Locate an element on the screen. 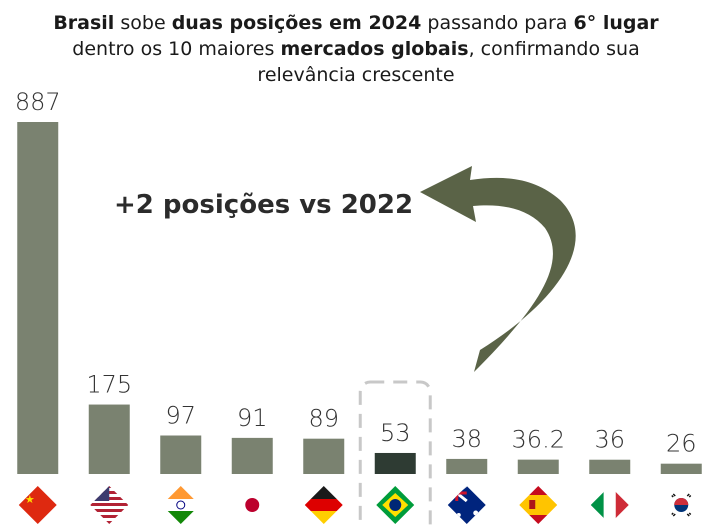 The width and height of the screenshot is (712, 528). value-label-6: 53 is located at coordinates (395, 433).